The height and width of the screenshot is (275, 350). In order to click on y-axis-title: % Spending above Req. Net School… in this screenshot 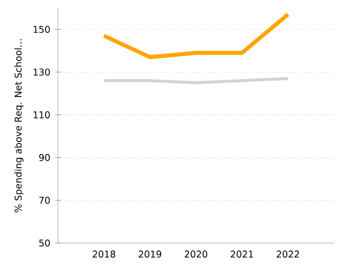, I will do `click(19, 125)`.